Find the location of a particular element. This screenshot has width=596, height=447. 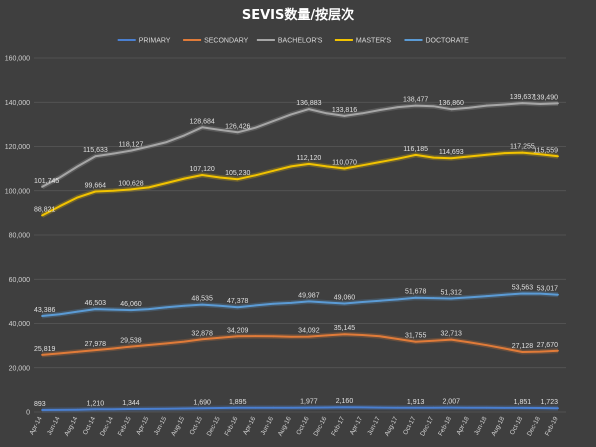

data-label: 35,145 is located at coordinates (345, 328).